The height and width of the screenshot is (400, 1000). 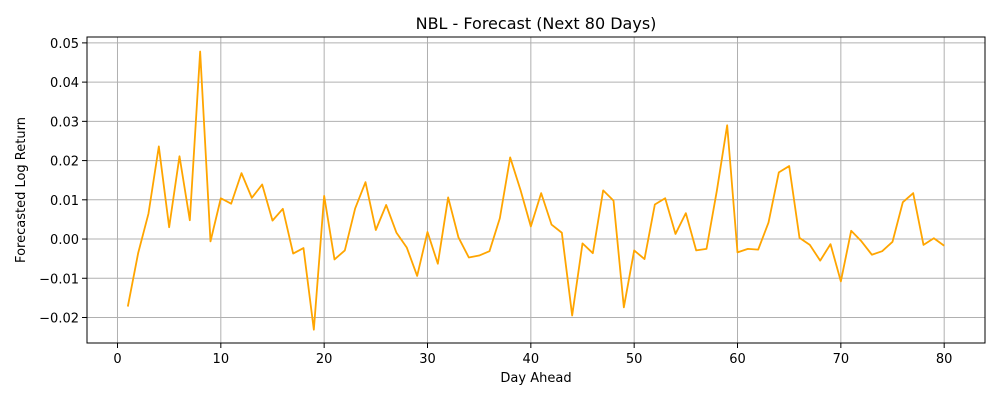 What do you see at coordinates (536, 23) in the screenshot?
I see `chart-title: NBL - Forecast (Next 80 Days)` at bounding box center [536, 23].